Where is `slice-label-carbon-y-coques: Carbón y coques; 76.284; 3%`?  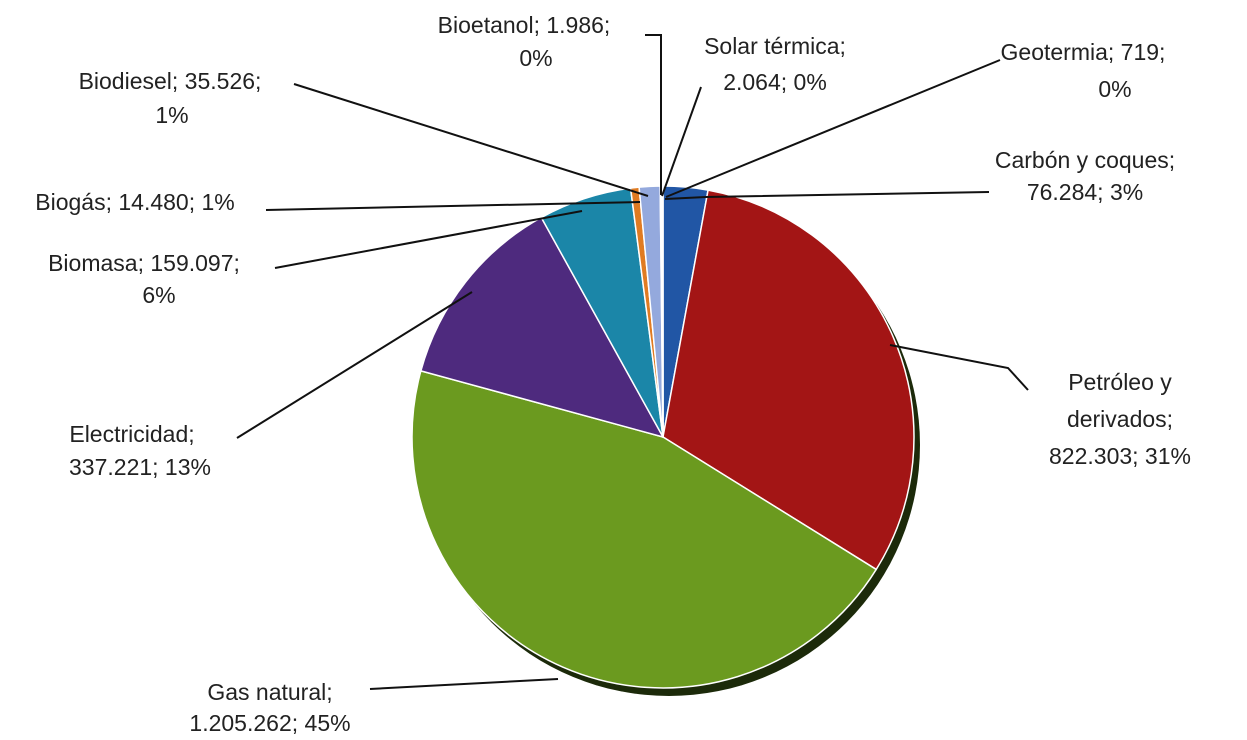 slice-label-carbon-y-coques: Carbón y coques; 76.284; 3% is located at coordinates (1085, 176).